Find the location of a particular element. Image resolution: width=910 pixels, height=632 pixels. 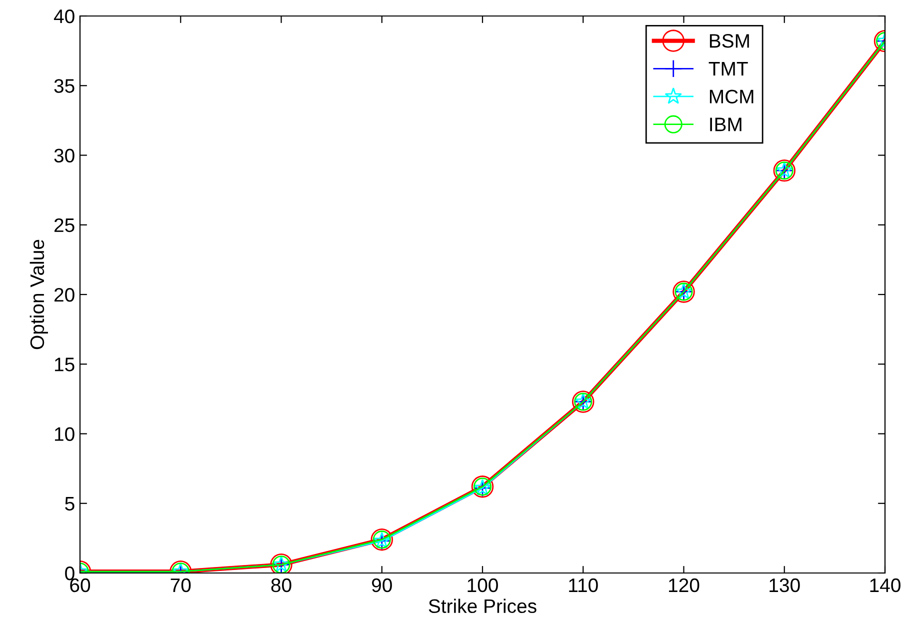

y-tick-label: 15 is located at coordinates (64, 365).